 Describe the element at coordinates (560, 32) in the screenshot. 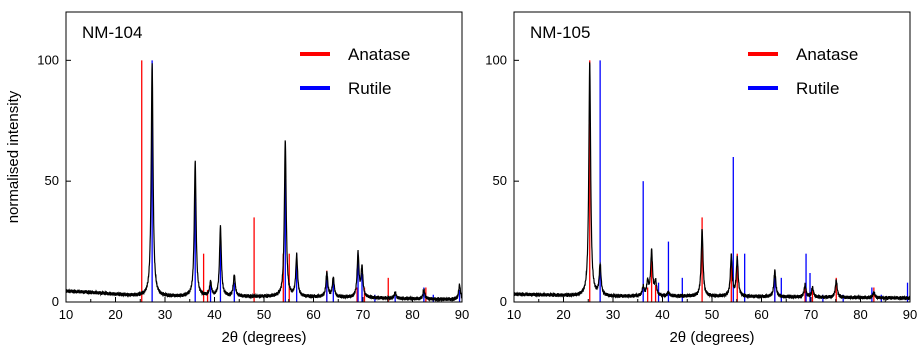

I see `panel-label: NM-105` at that location.